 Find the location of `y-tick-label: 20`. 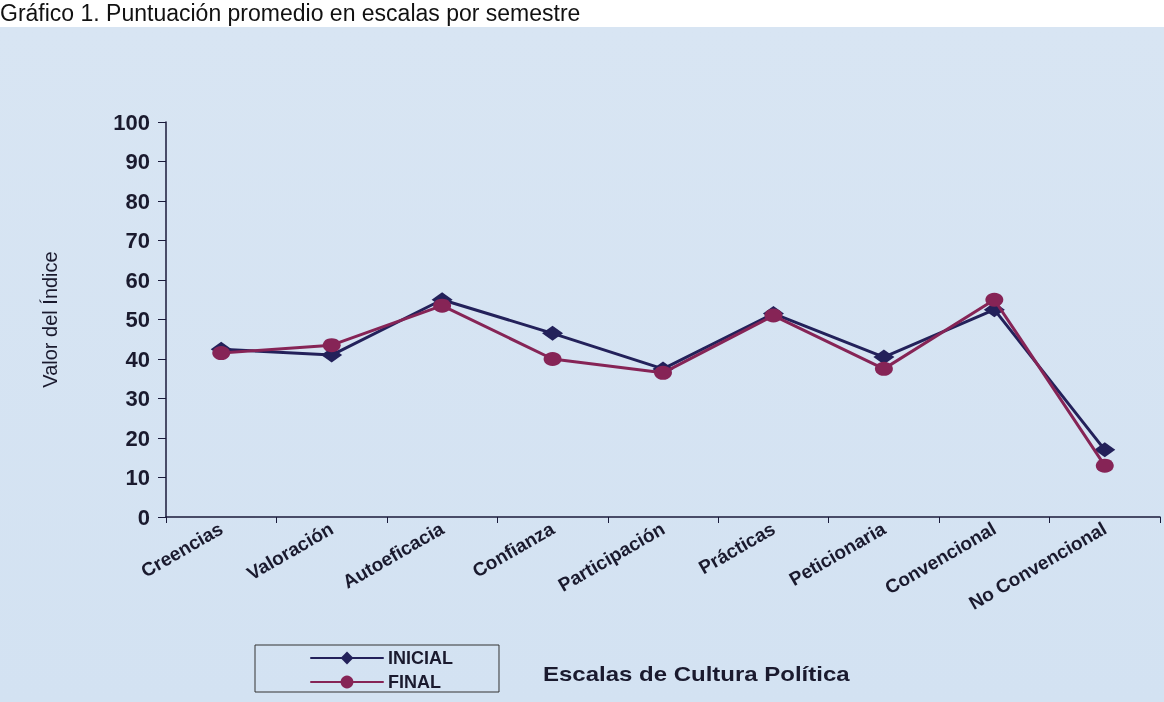

y-tick-label: 20 is located at coordinates (137, 438).